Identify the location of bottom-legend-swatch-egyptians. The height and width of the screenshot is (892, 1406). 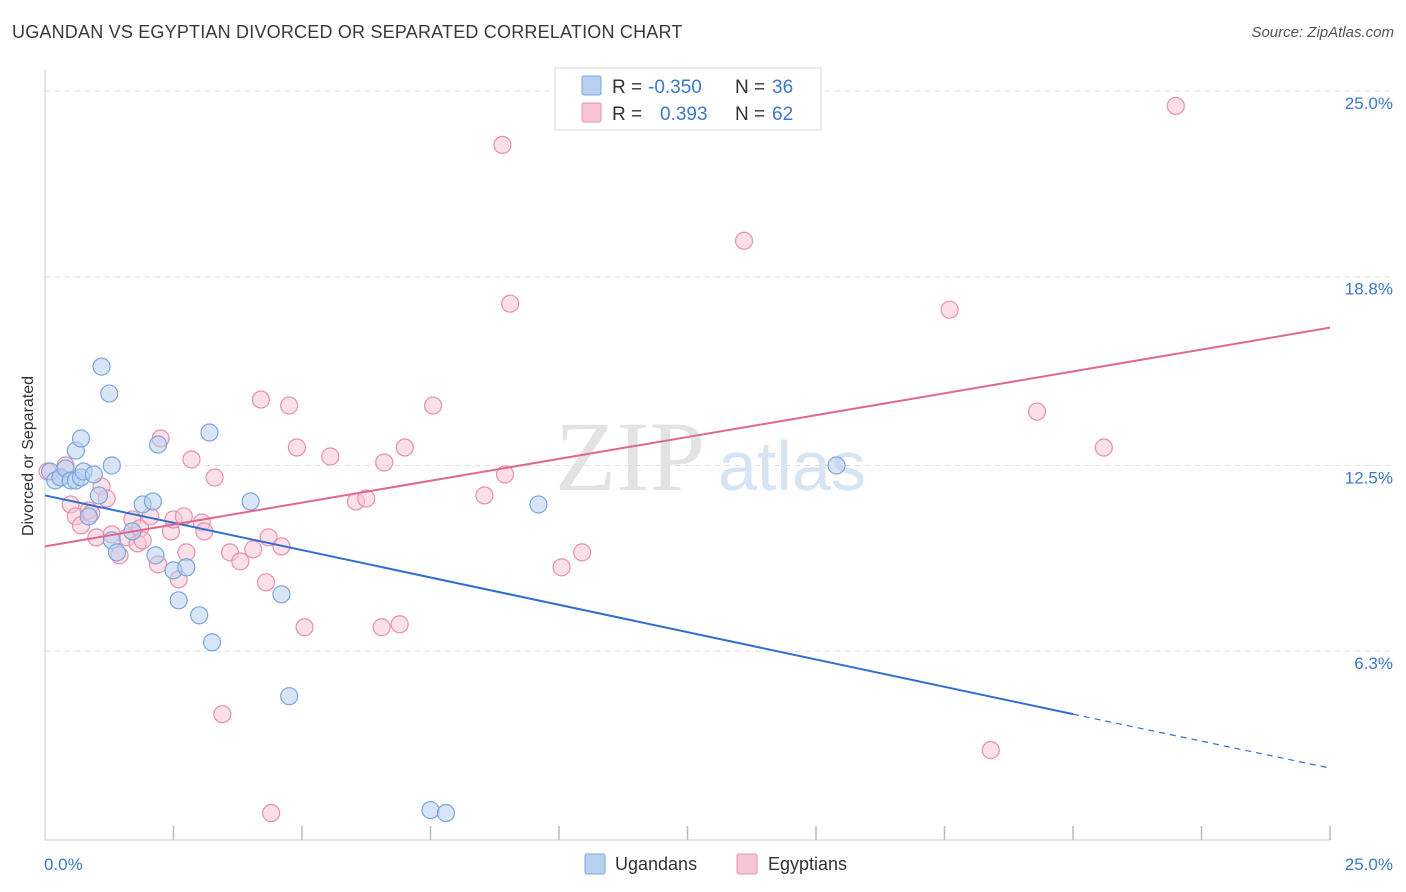
(747, 864).